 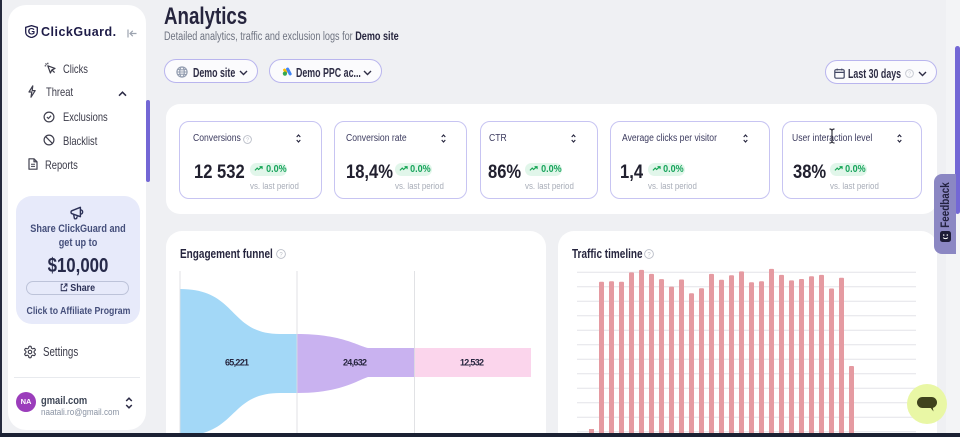 What do you see at coordinates (472, 363) in the screenshot?
I see `svg-text: 12,532` at bounding box center [472, 363].